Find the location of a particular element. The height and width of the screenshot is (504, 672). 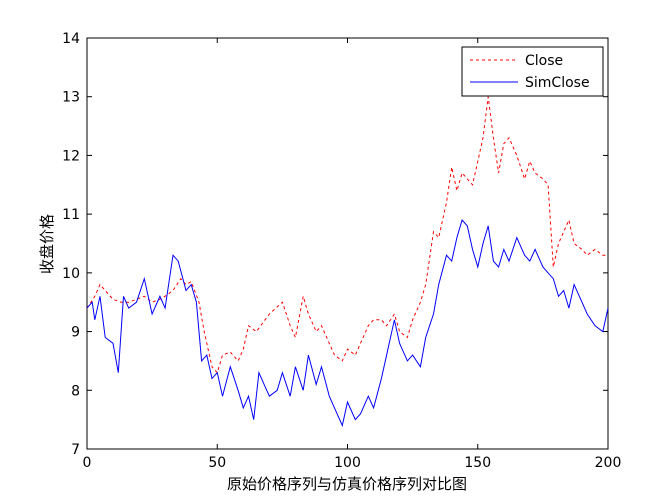

y-tick-label: 12 is located at coordinates (71, 156).